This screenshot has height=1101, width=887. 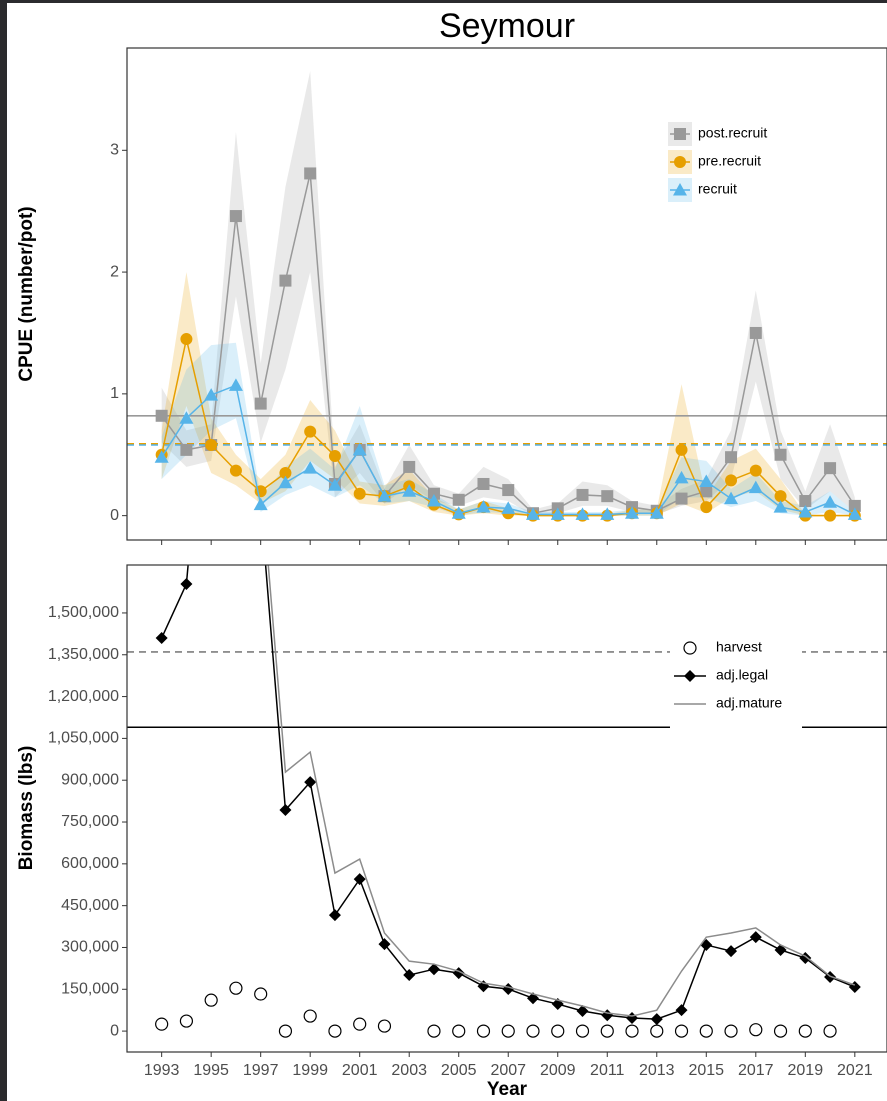 What do you see at coordinates (742, 675) in the screenshot?
I see `legend-label: adj.legal` at bounding box center [742, 675].